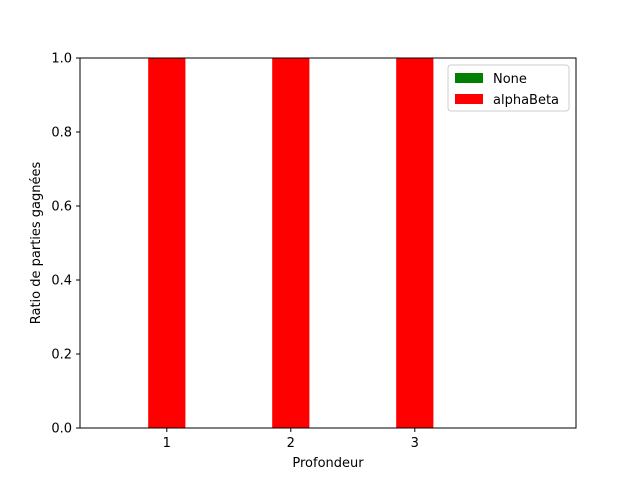  What do you see at coordinates (510, 79) in the screenshot?
I see `legend-label-None: None` at bounding box center [510, 79].